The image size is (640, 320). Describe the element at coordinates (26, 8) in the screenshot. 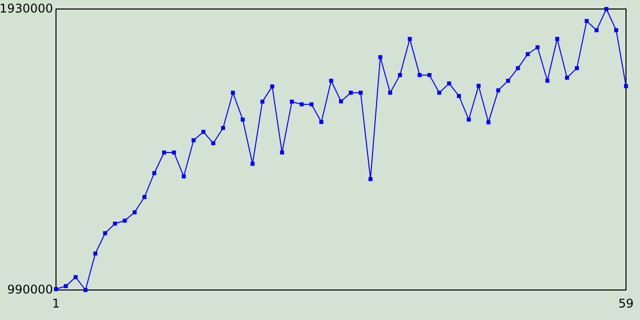

I see `y-tick-label: 1930000` at that location.